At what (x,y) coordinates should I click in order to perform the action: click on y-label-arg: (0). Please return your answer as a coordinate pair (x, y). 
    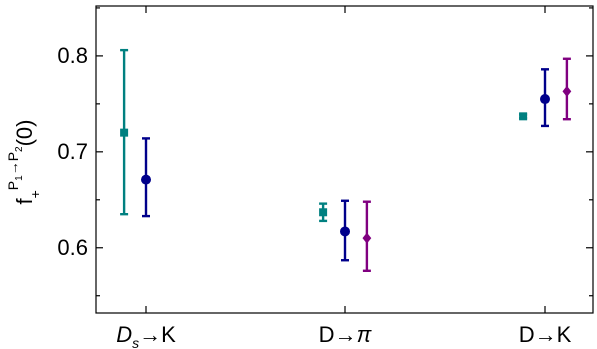
    Looking at the image, I should click on (24, 132).